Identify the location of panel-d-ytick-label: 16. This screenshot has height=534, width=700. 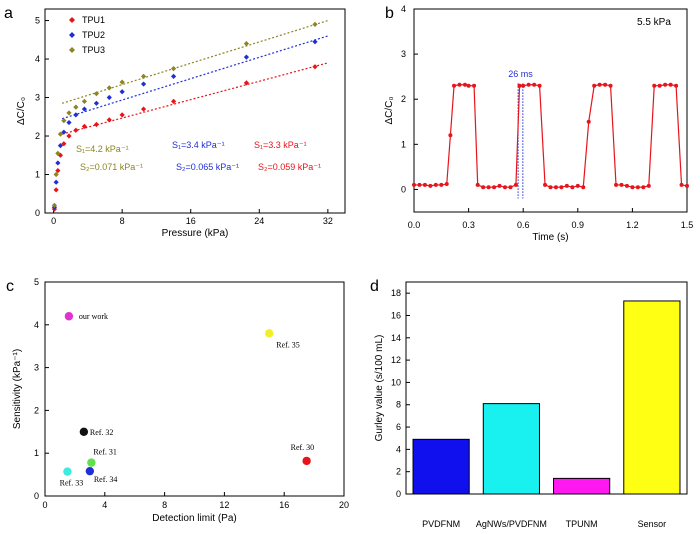
(396, 315).